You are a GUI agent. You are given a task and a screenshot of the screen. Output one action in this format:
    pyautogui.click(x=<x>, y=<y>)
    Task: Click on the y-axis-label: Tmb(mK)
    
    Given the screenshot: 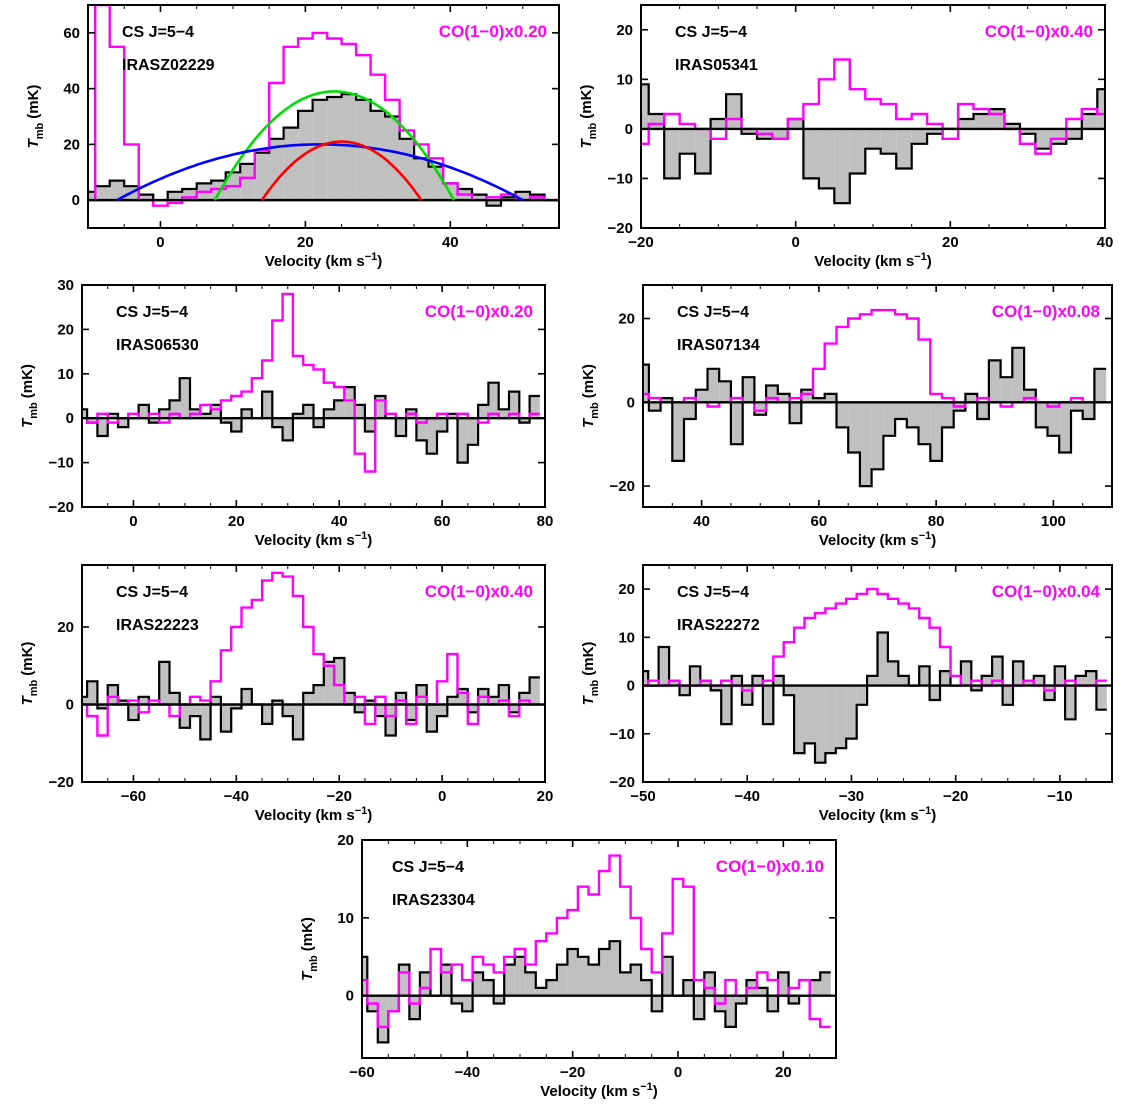 What is the action you would take?
    pyautogui.click(x=588, y=117)
    